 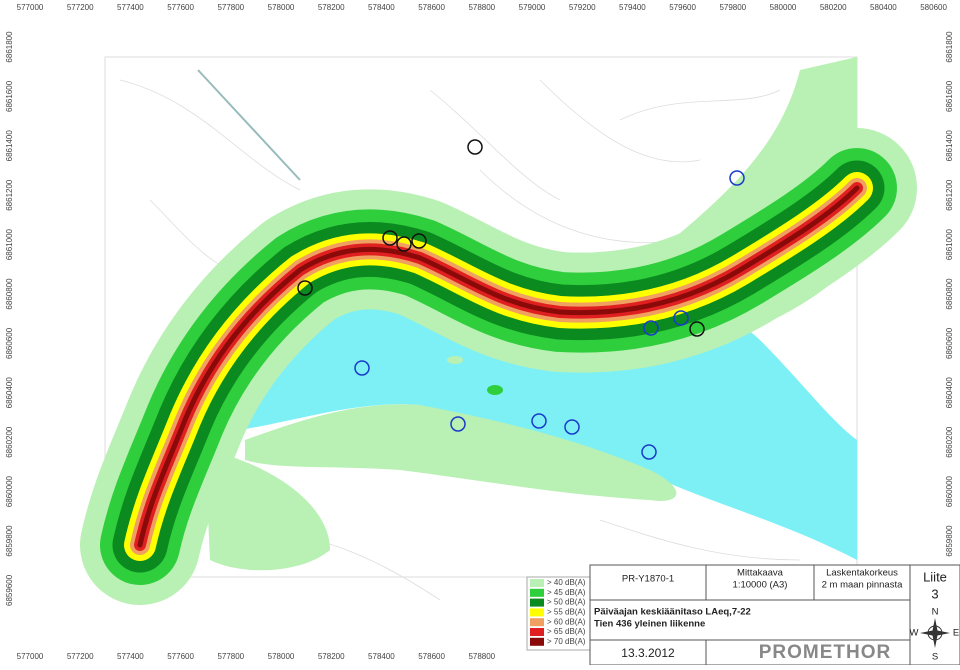 I want to click on right-coordinate: 6860800, so click(x=949, y=294).